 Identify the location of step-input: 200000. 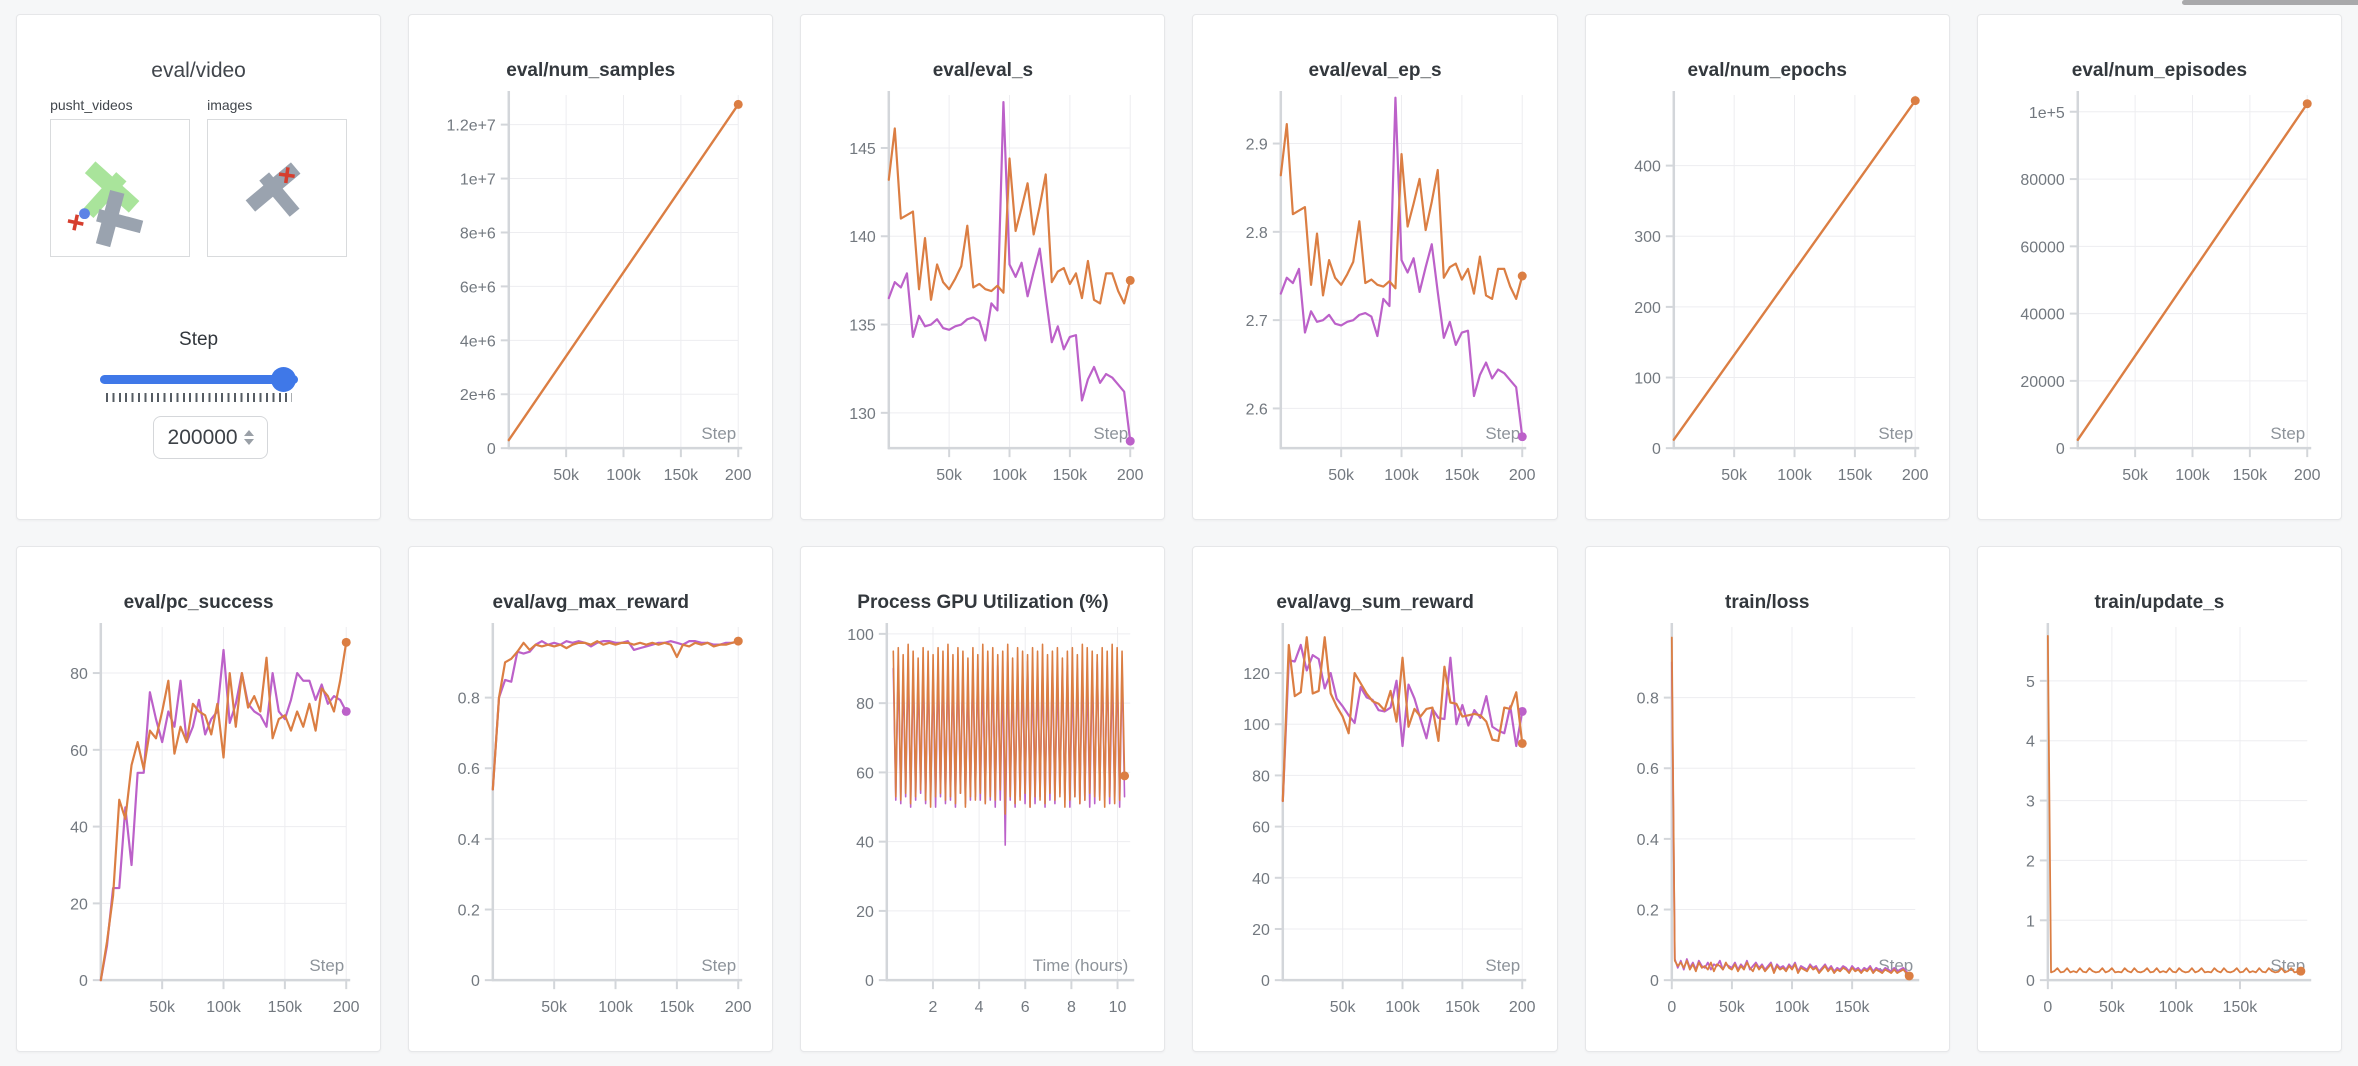
(211, 437).